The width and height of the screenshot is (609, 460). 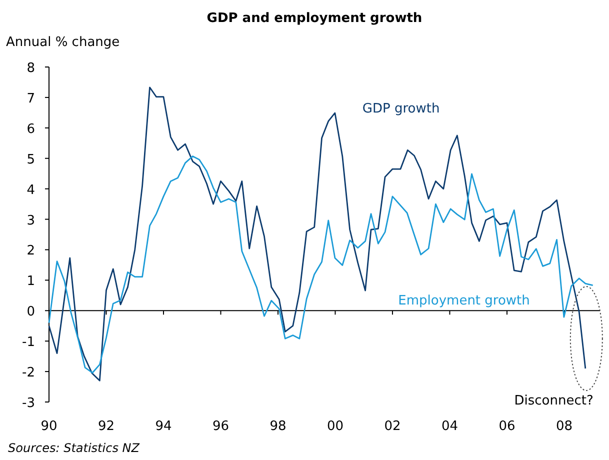 I want to click on x-tick-label: 98, so click(x=278, y=426).